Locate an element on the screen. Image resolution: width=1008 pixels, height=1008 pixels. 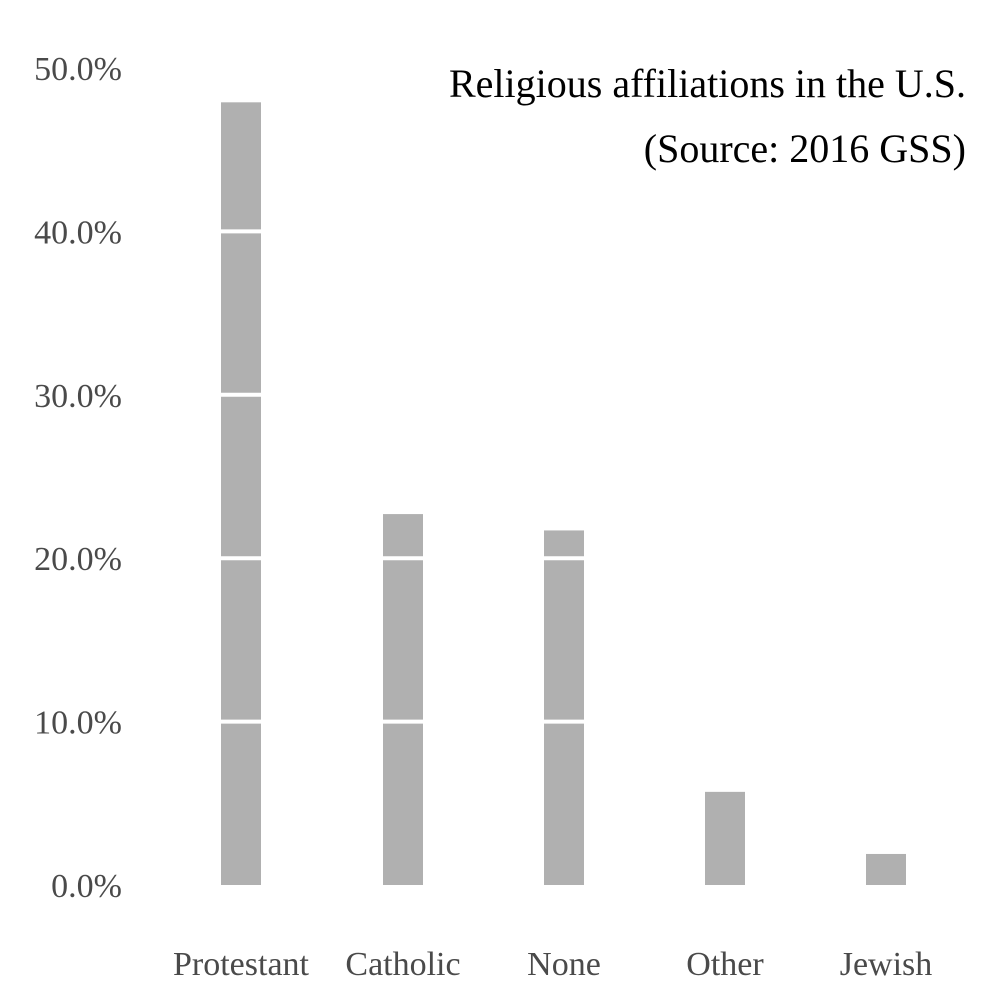
chart-subtitle: (Source: 2016 GSS) is located at coordinates (805, 148).